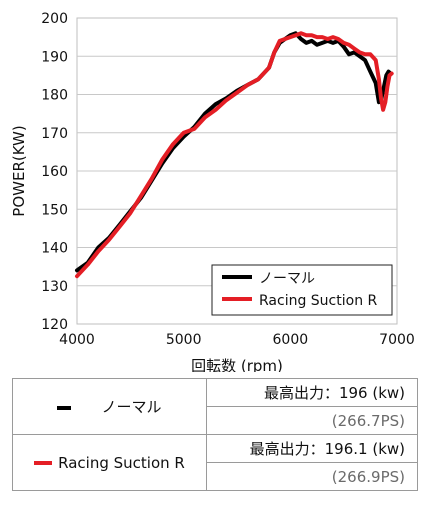  What do you see at coordinates (312, 392) in the screenshot?
I see `max-power-normal: 最高出力：196 (kw)` at bounding box center [312, 392].